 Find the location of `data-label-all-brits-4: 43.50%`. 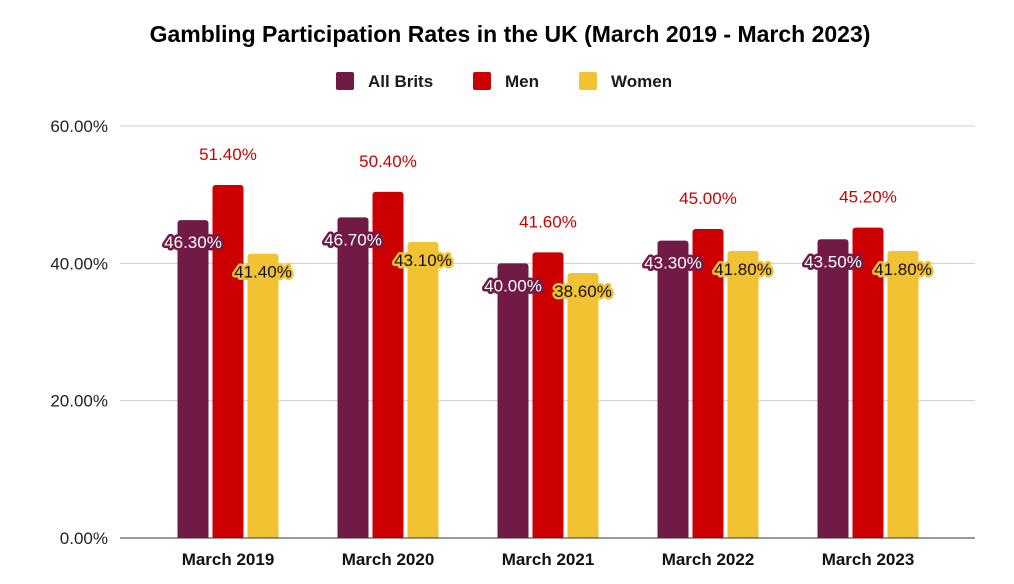

data-label-all-brits-4: 43.50% is located at coordinates (833, 261).